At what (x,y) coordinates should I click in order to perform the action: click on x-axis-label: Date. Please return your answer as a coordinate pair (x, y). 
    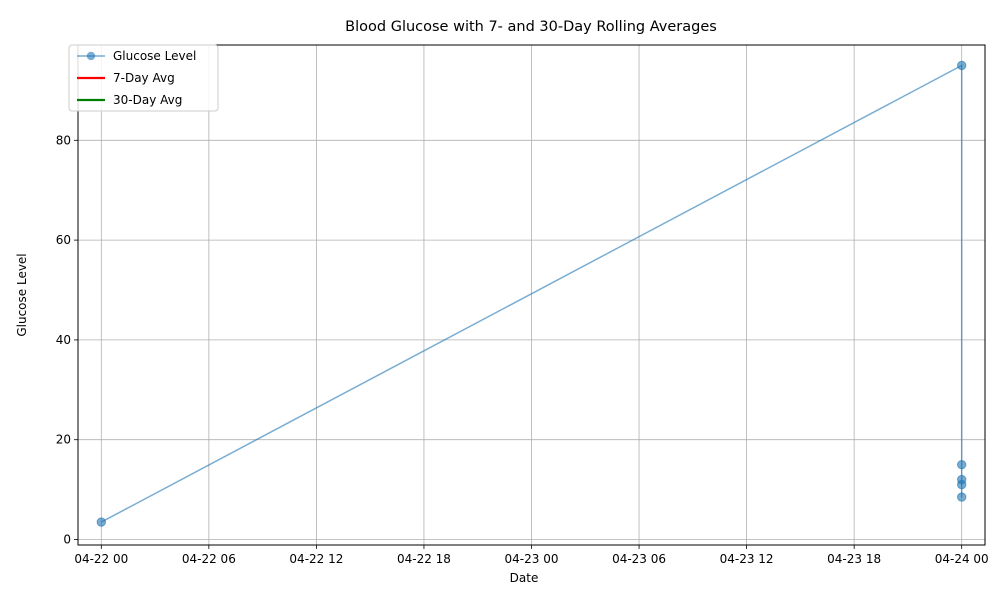
    Looking at the image, I should click on (524, 578).